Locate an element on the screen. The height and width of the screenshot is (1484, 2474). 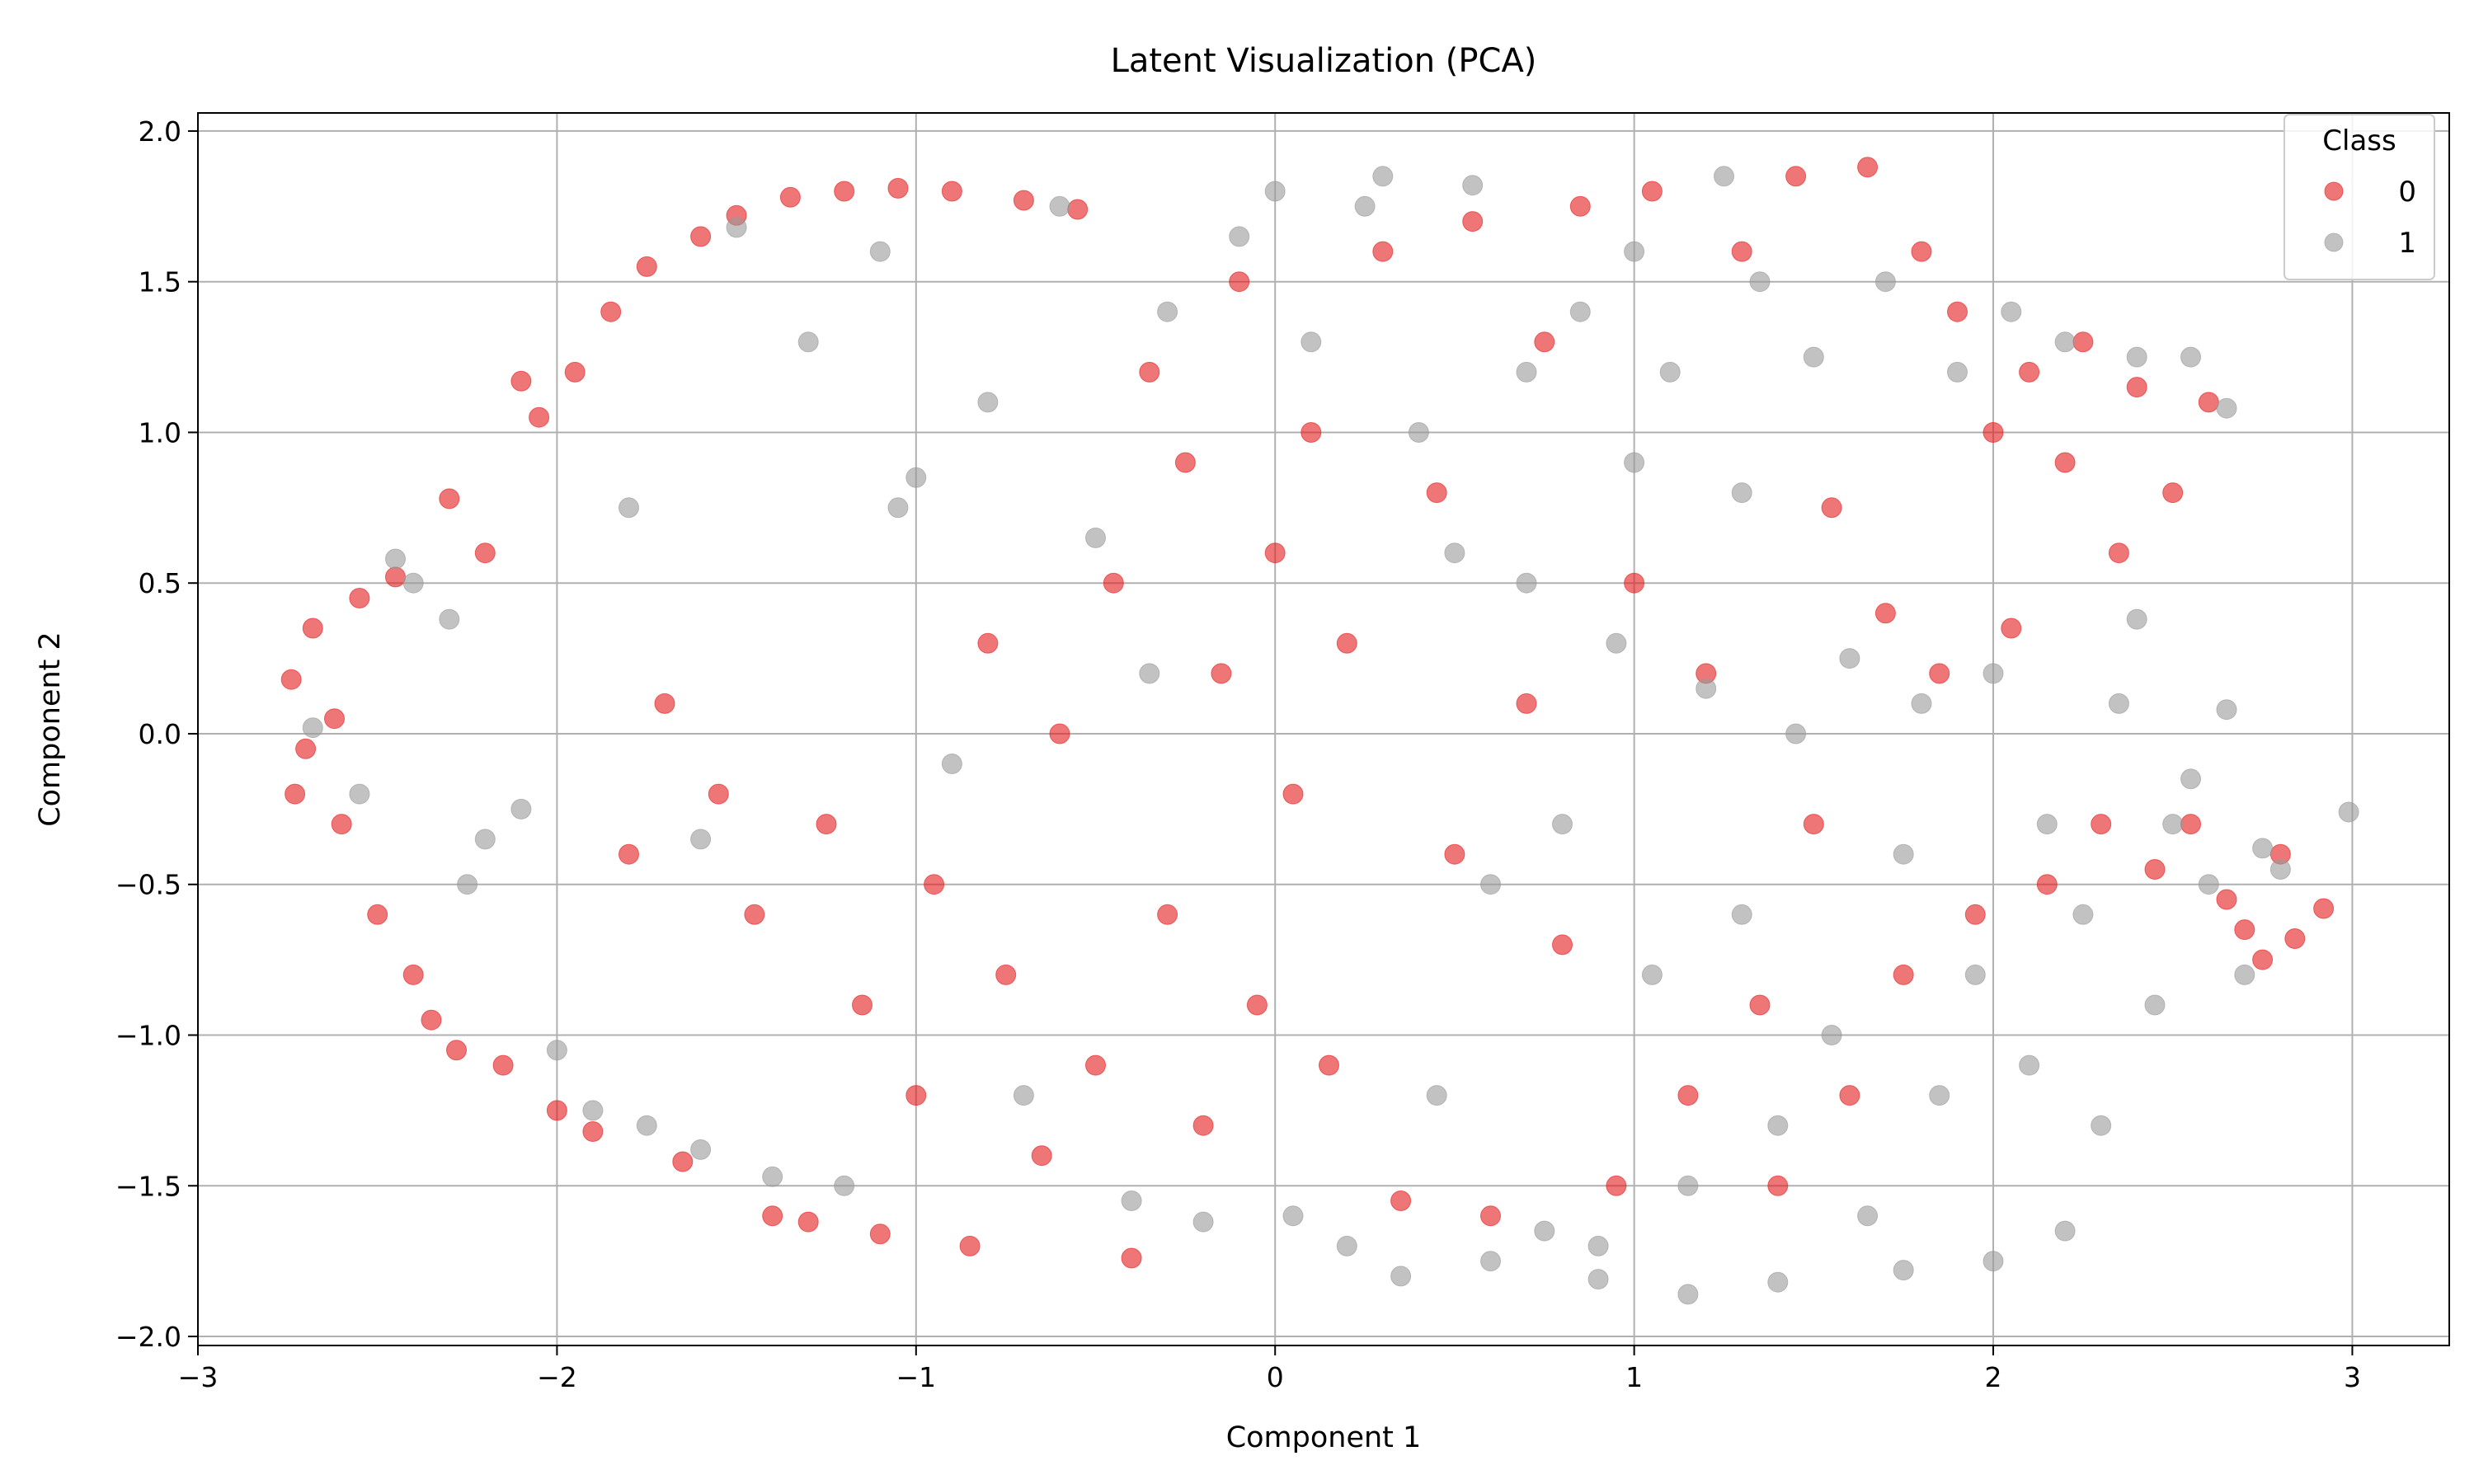
x-tick-label: −2 is located at coordinates (557, 1377).